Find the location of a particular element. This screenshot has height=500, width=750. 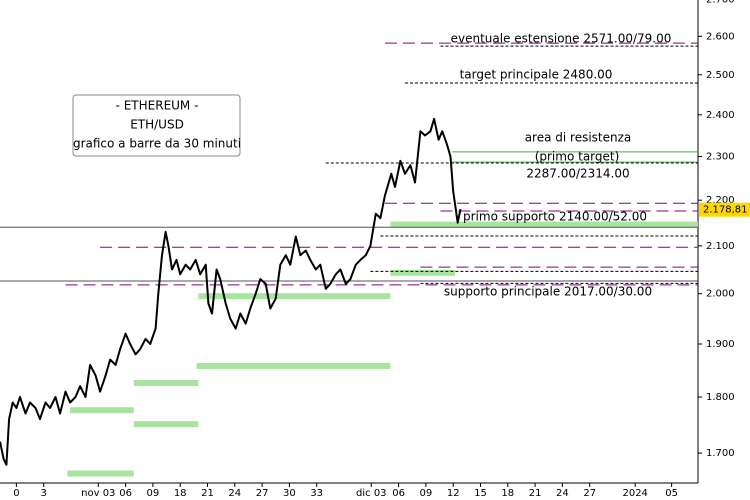

y-tick-label: 2.200 is located at coordinates (720, 200).